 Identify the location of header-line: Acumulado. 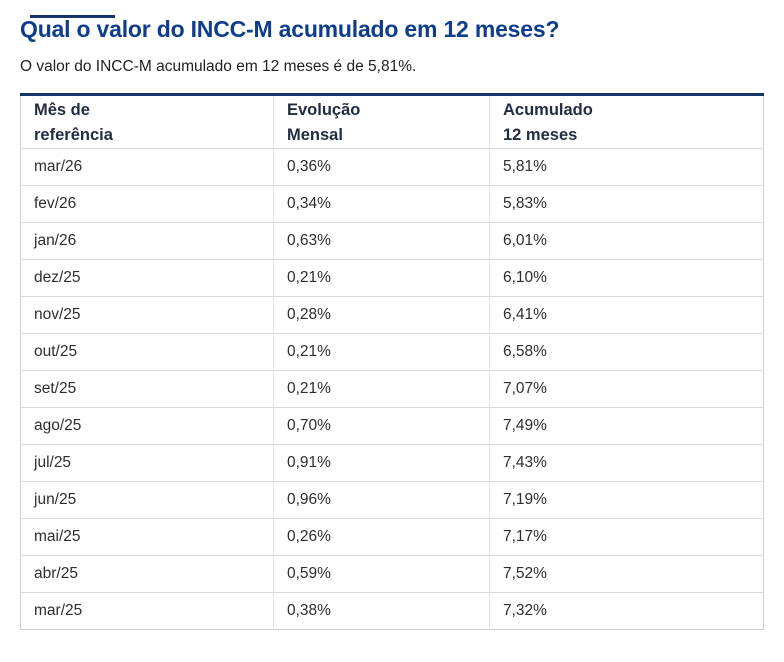
(548, 110).